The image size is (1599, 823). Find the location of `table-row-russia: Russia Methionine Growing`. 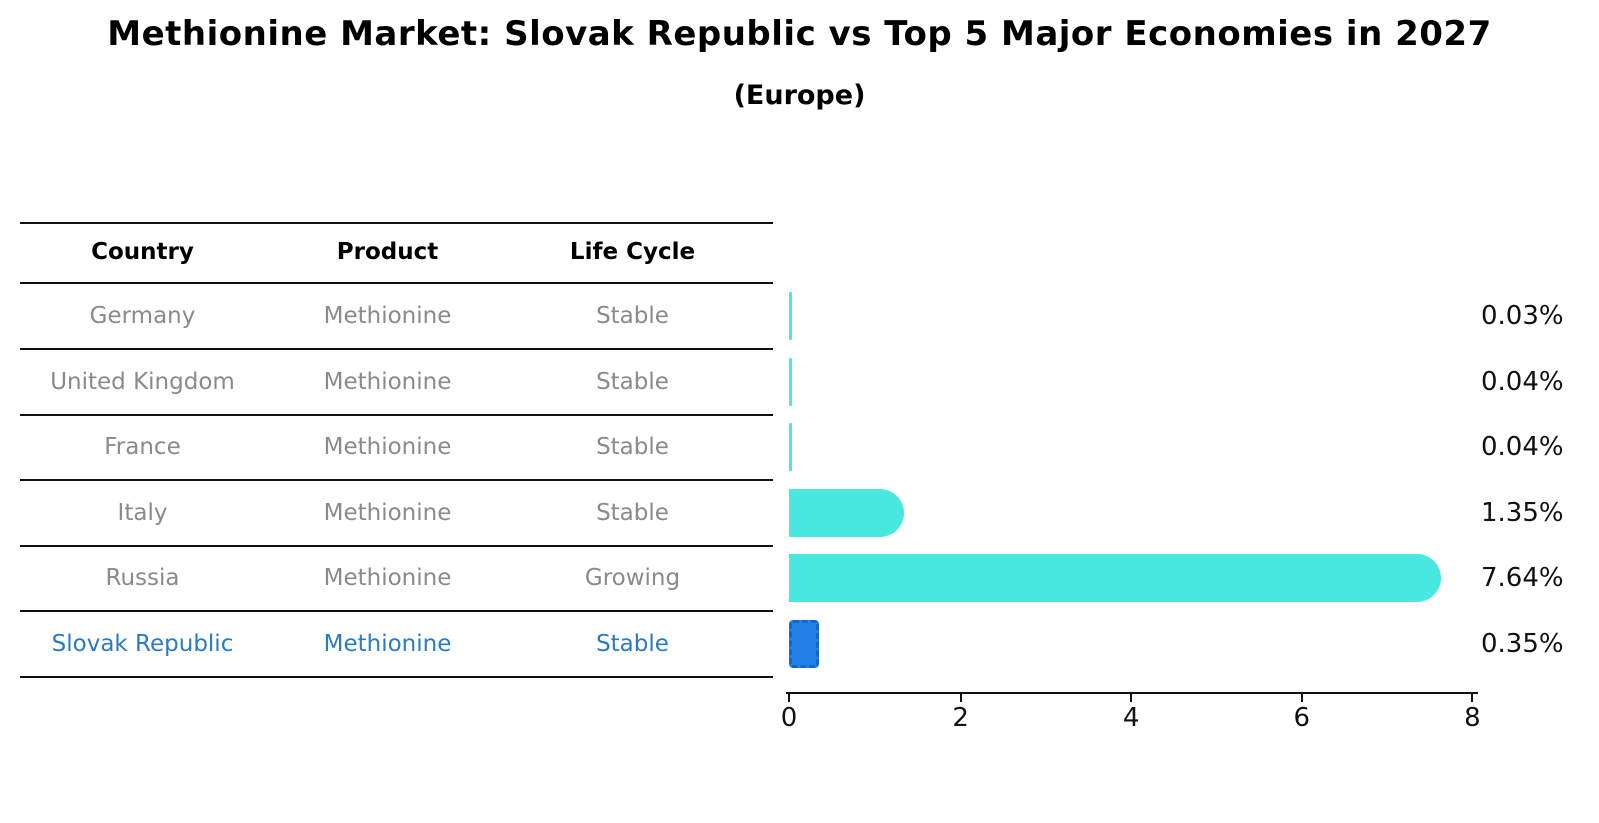

table-row-russia: Russia Methionine Growing is located at coordinates (387, 579).